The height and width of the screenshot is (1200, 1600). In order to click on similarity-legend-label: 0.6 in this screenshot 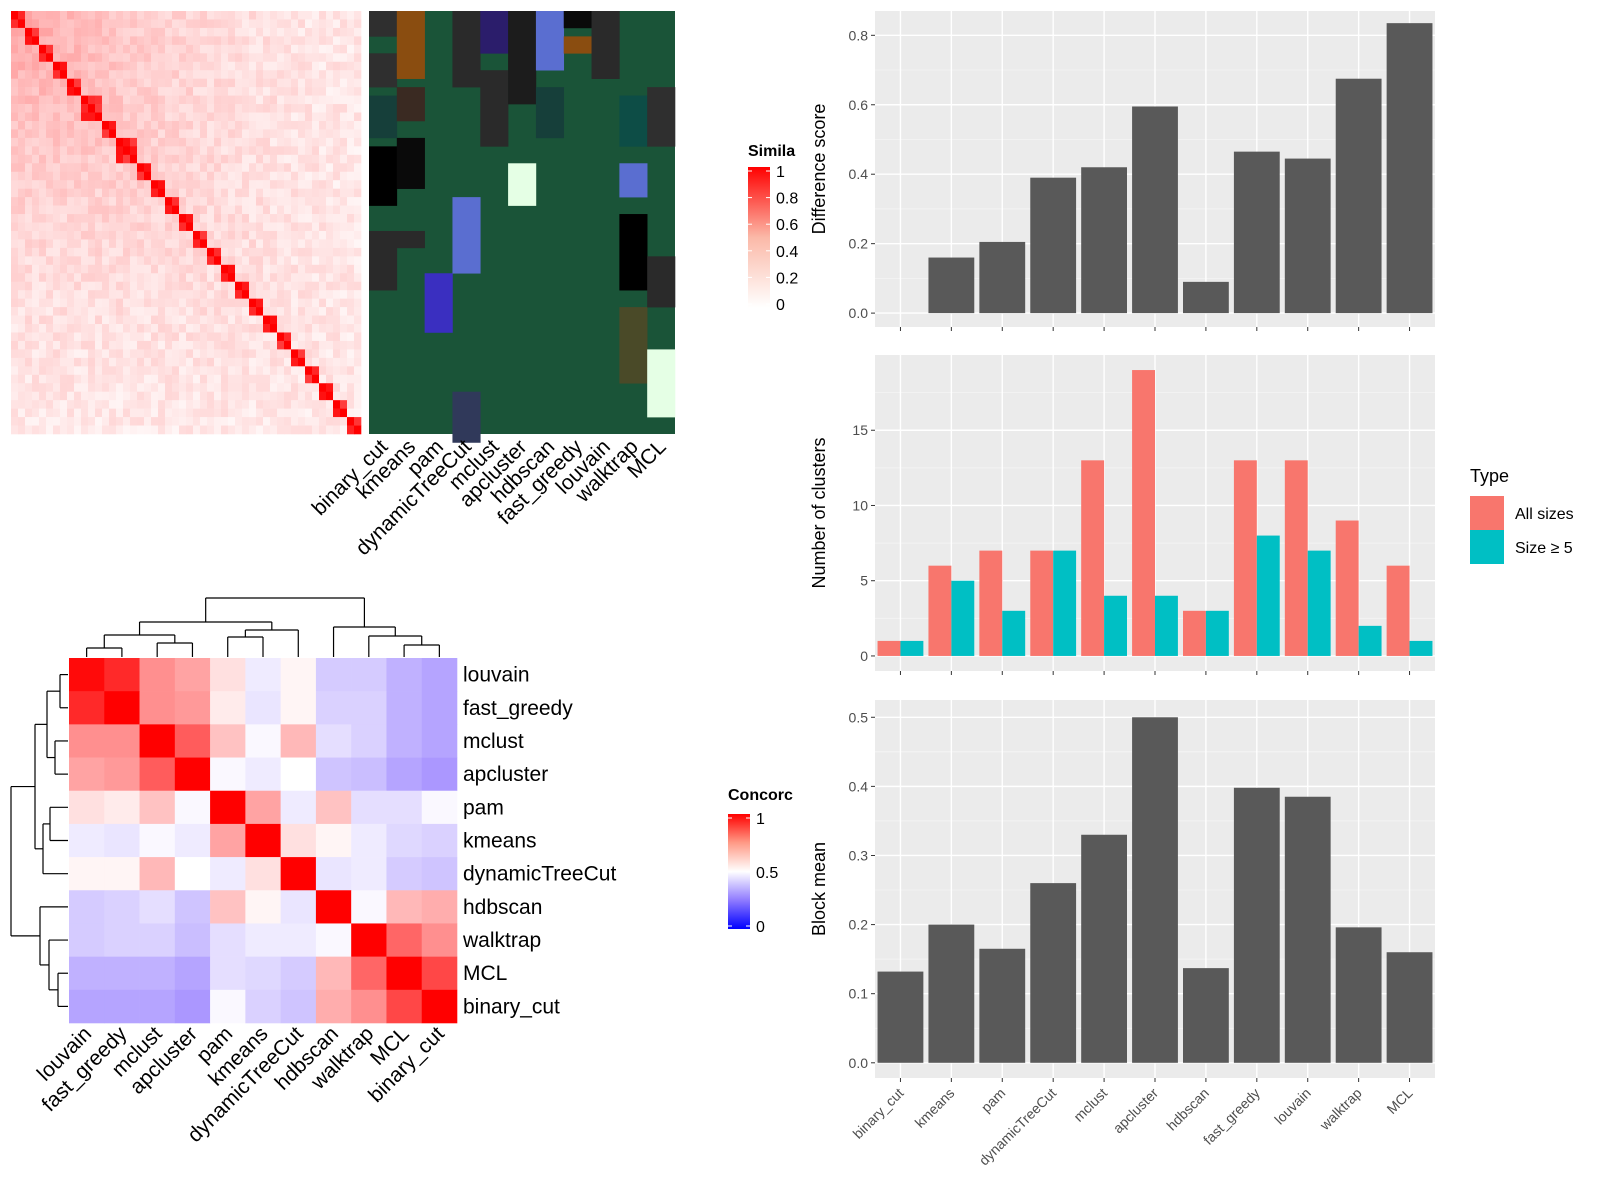, I will do `click(787, 225)`.